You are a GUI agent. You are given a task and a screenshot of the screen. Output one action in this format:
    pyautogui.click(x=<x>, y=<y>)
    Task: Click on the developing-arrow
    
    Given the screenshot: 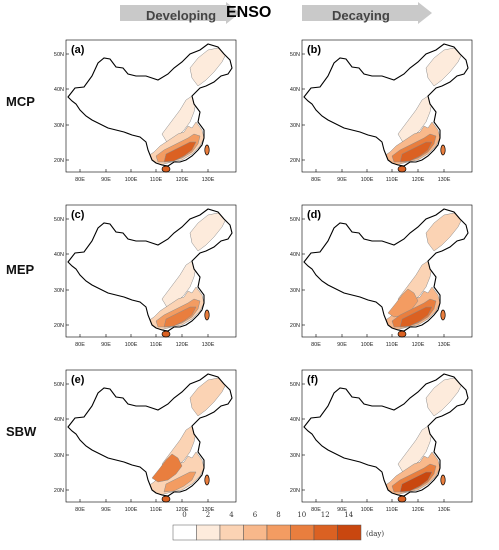 What is the action you would take?
    pyautogui.click(x=180, y=13)
    